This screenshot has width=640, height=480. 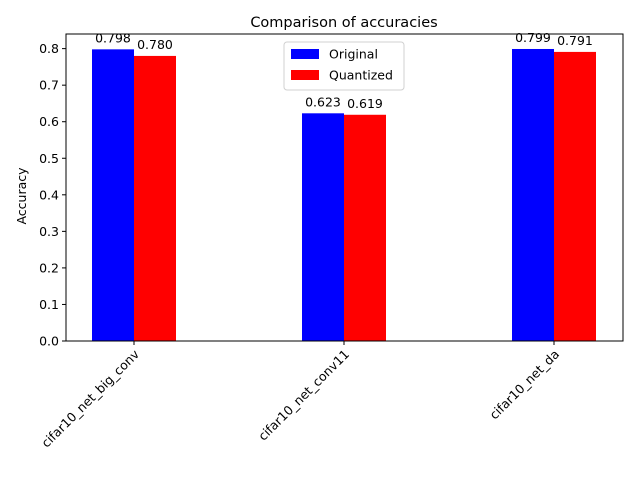 What do you see at coordinates (344, 66) in the screenshot?
I see `legend: Original Quantized` at bounding box center [344, 66].